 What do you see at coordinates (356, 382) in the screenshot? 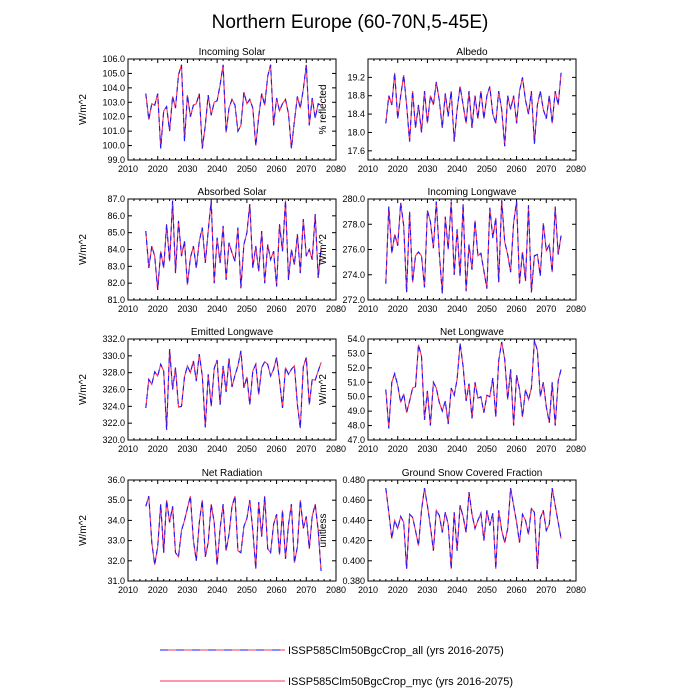
I see `y-tick-label: 51.0` at bounding box center [356, 382].